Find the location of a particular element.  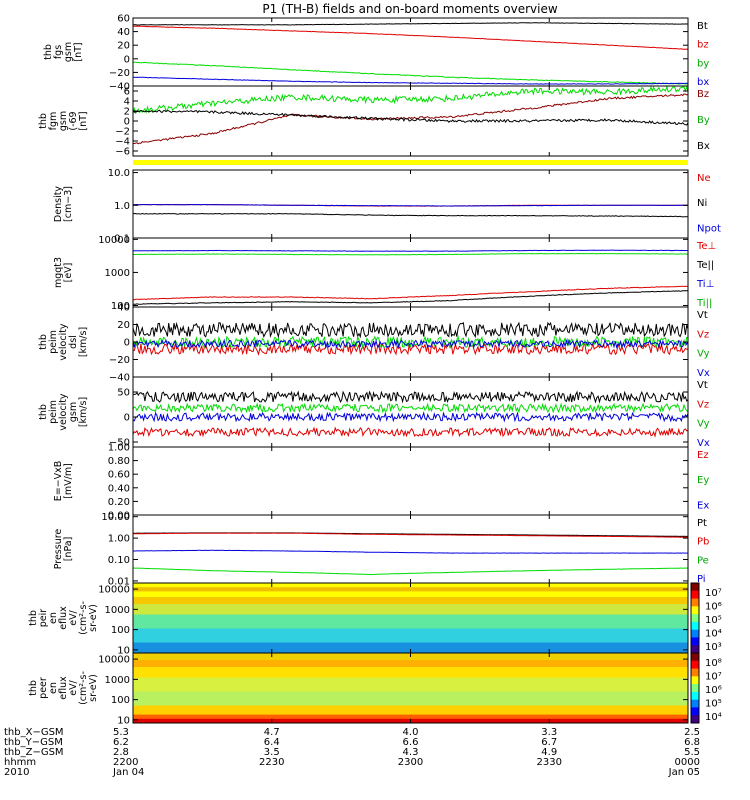

y-tick-label: 0.80 is located at coordinates (119, 461).